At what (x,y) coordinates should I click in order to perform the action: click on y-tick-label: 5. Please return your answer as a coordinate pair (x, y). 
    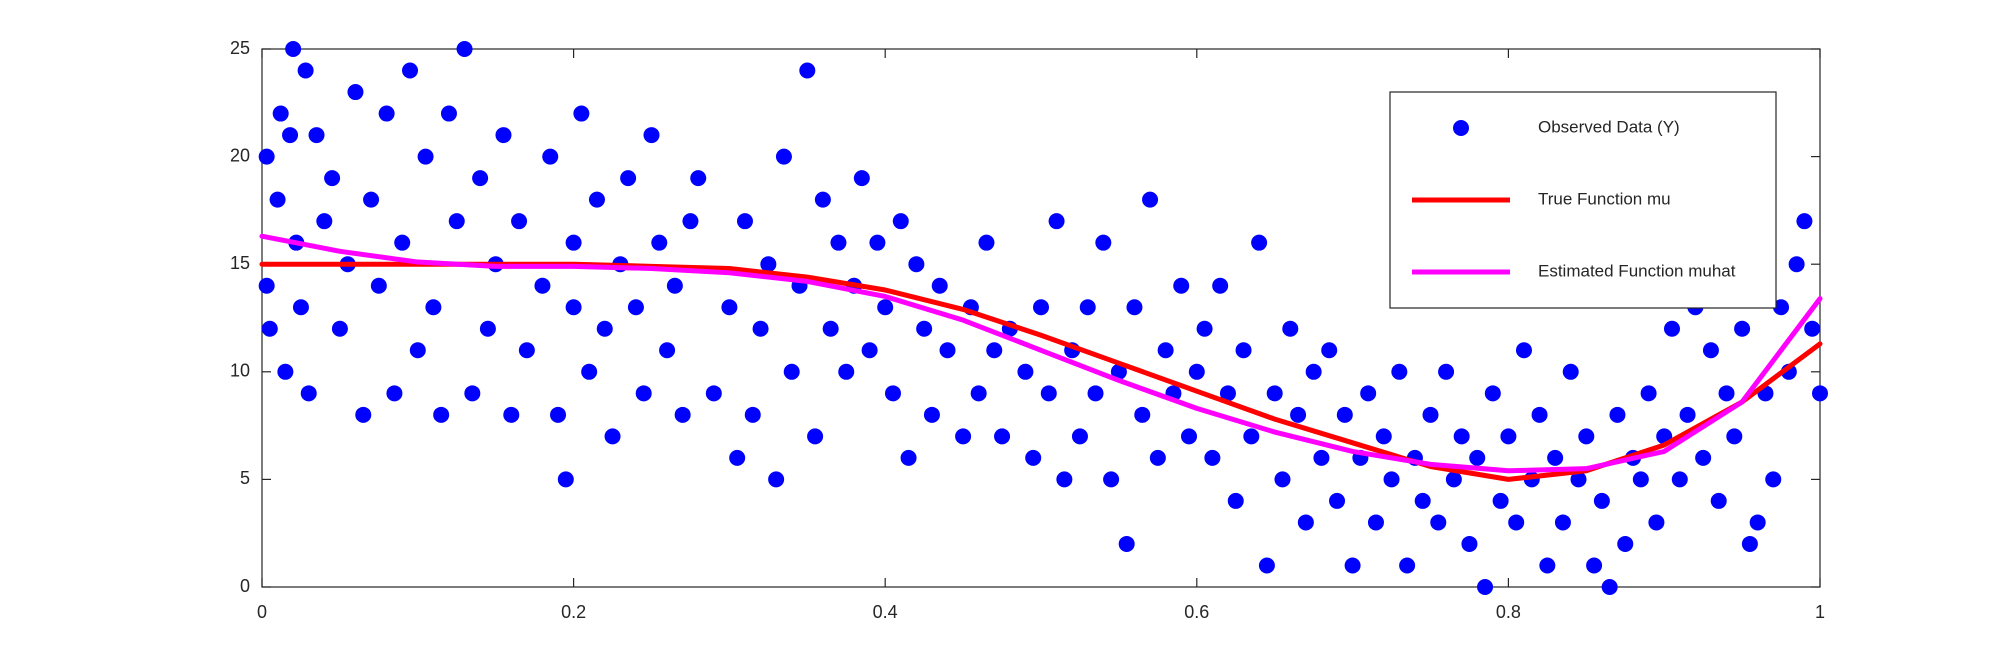
    Looking at the image, I should click on (245, 478).